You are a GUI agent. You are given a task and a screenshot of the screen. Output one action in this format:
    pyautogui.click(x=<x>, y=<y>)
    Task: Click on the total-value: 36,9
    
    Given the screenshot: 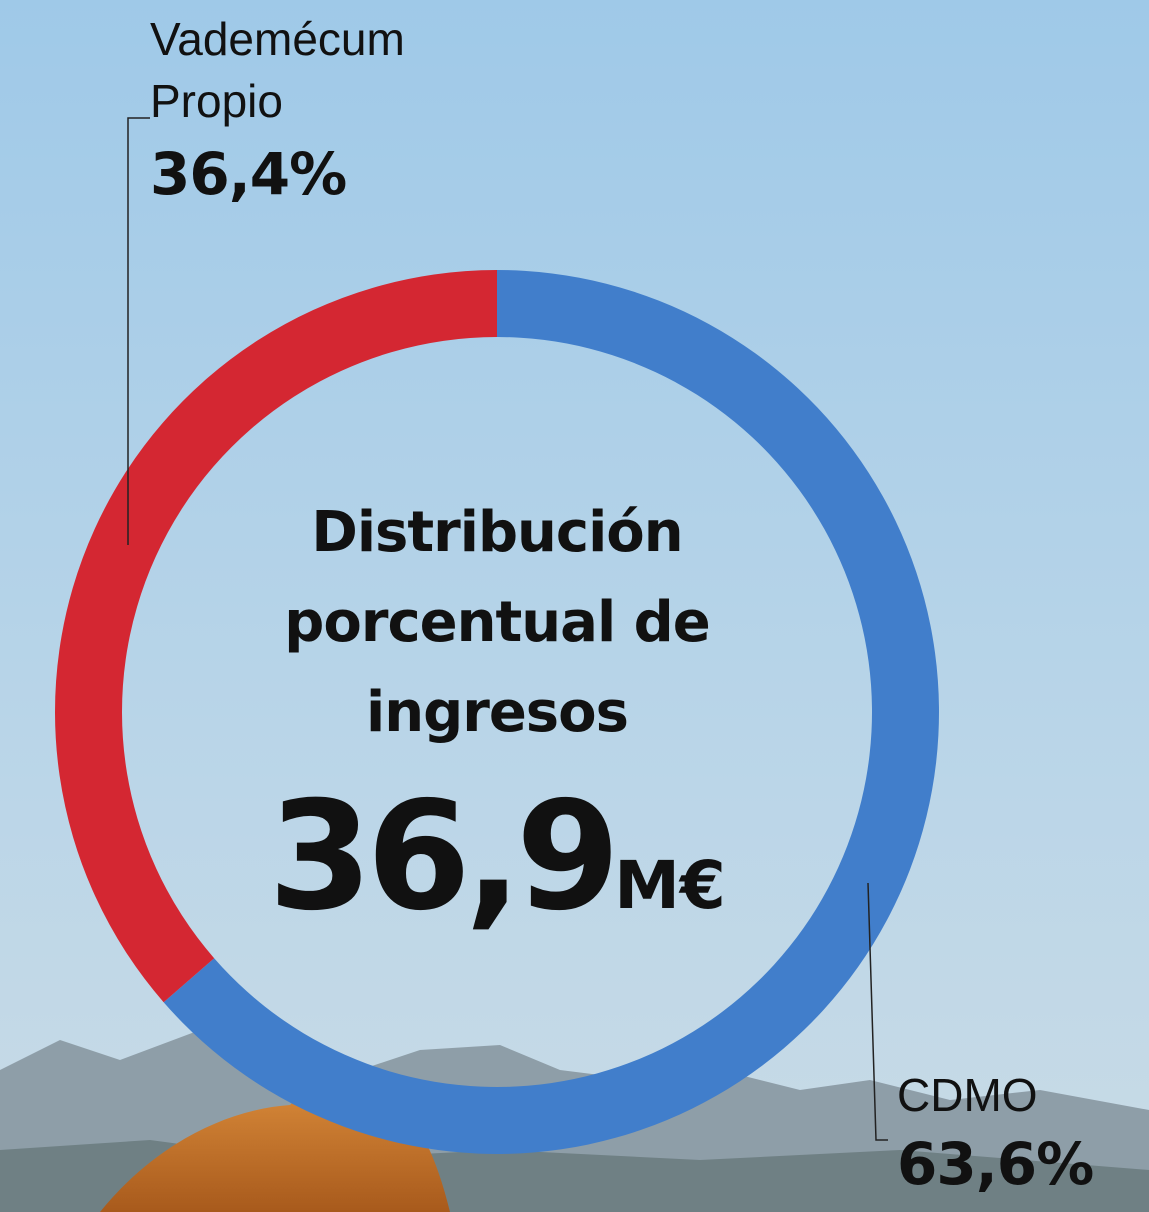 What is the action you would take?
    pyautogui.click(x=444, y=857)
    